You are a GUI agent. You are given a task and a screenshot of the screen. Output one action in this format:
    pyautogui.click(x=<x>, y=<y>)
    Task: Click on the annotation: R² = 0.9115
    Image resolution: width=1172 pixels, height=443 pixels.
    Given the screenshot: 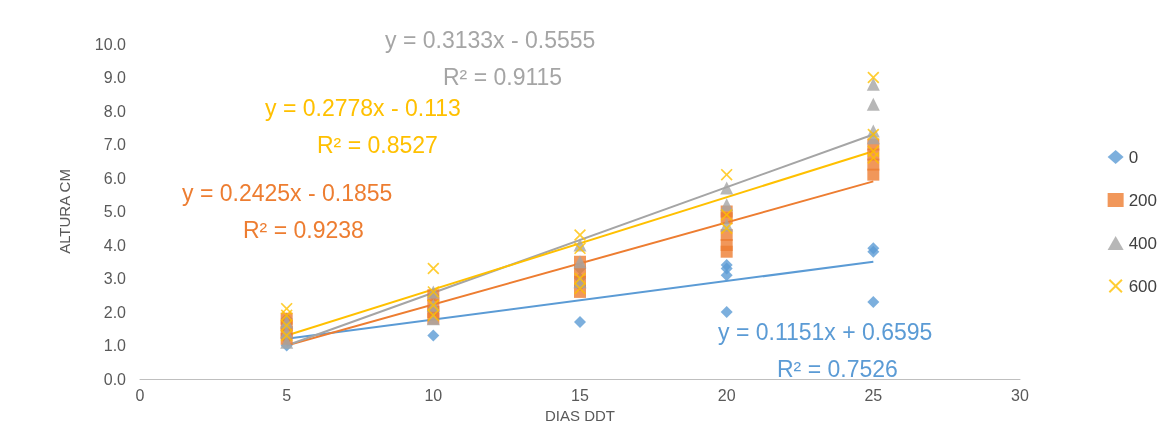 What is the action you would take?
    pyautogui.click(x=503, y=76)
    